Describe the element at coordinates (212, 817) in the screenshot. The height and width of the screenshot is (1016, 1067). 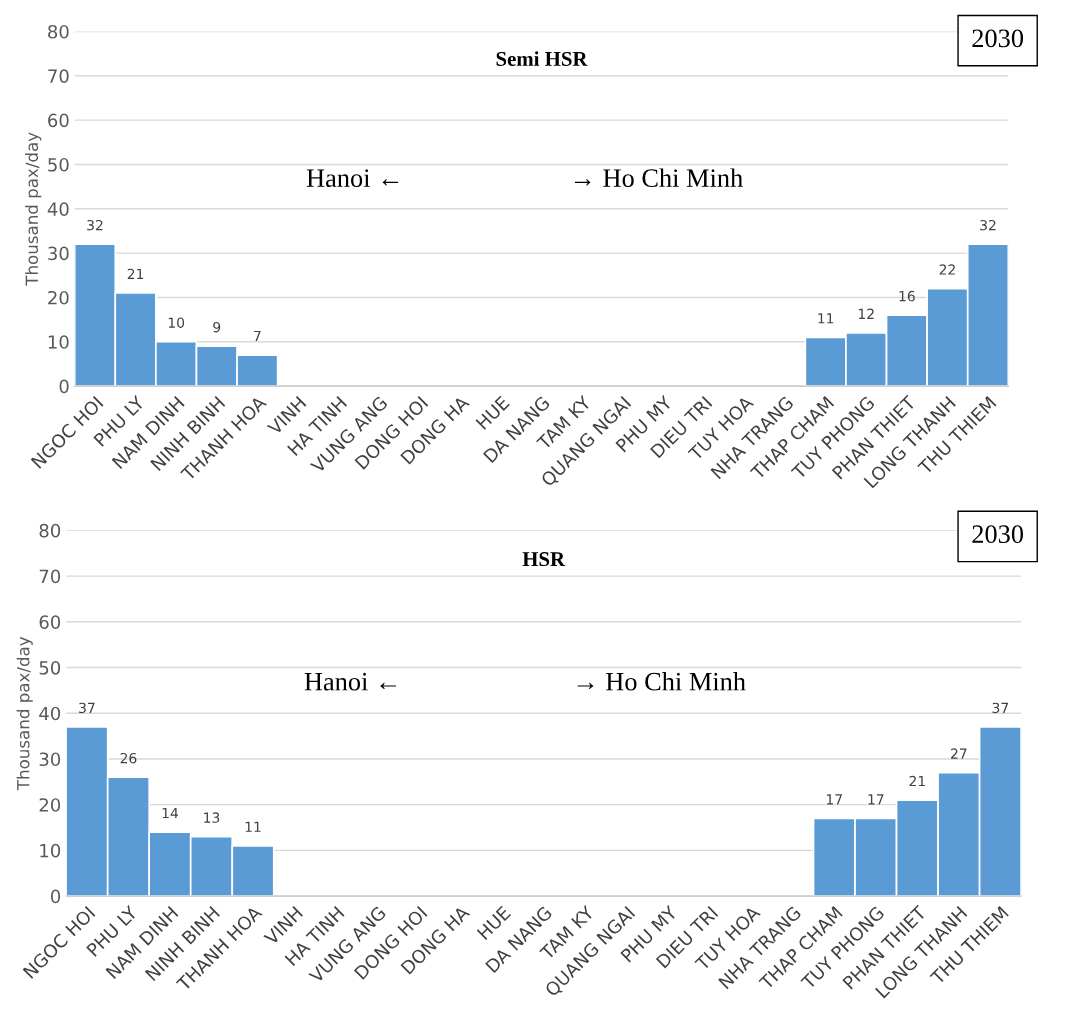
I see `data-label: 13` at that location.